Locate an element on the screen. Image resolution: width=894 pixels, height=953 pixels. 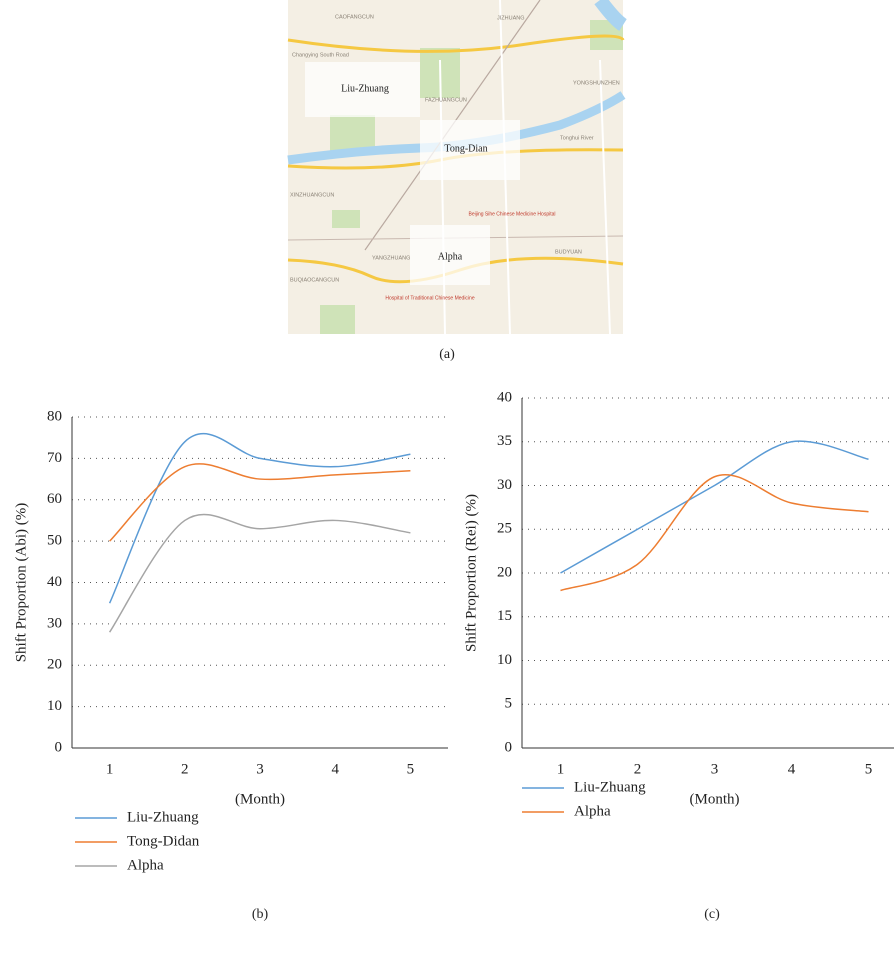
river is located at coordinates (611, 15).